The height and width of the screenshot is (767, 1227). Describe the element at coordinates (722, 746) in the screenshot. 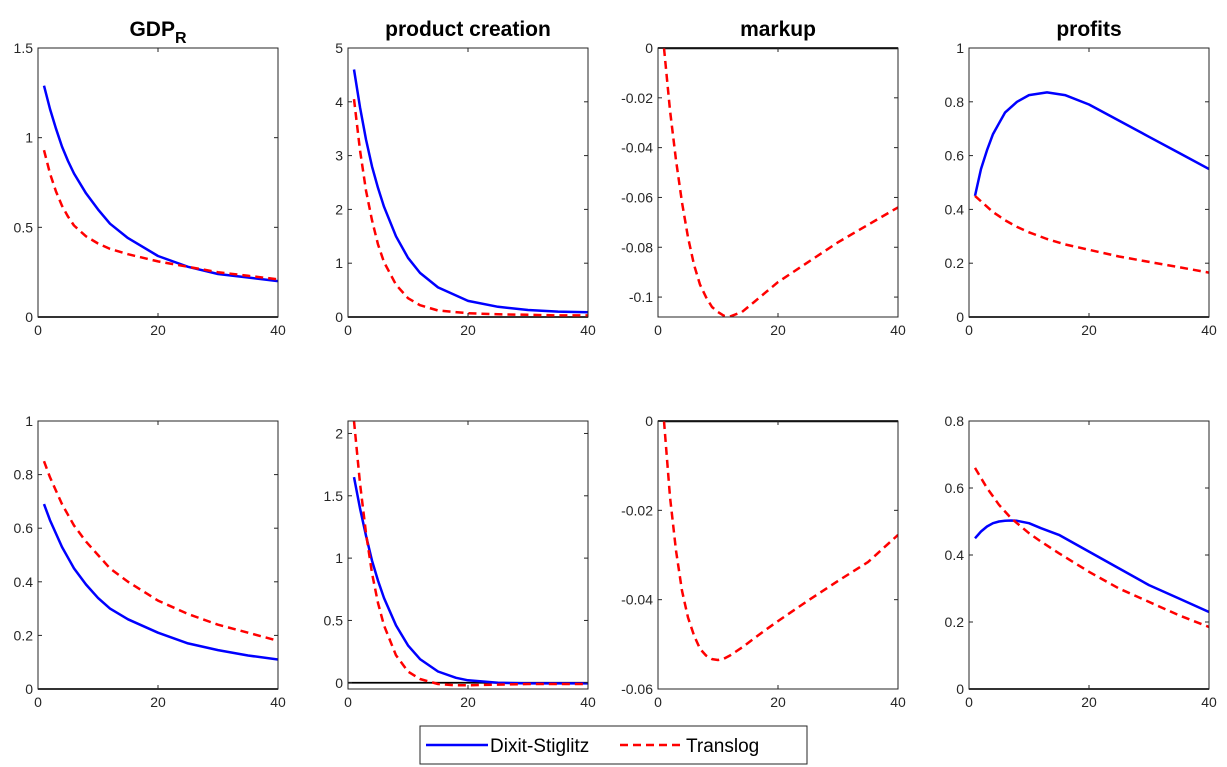

I see `legend-label-translog: Translog` at that location.